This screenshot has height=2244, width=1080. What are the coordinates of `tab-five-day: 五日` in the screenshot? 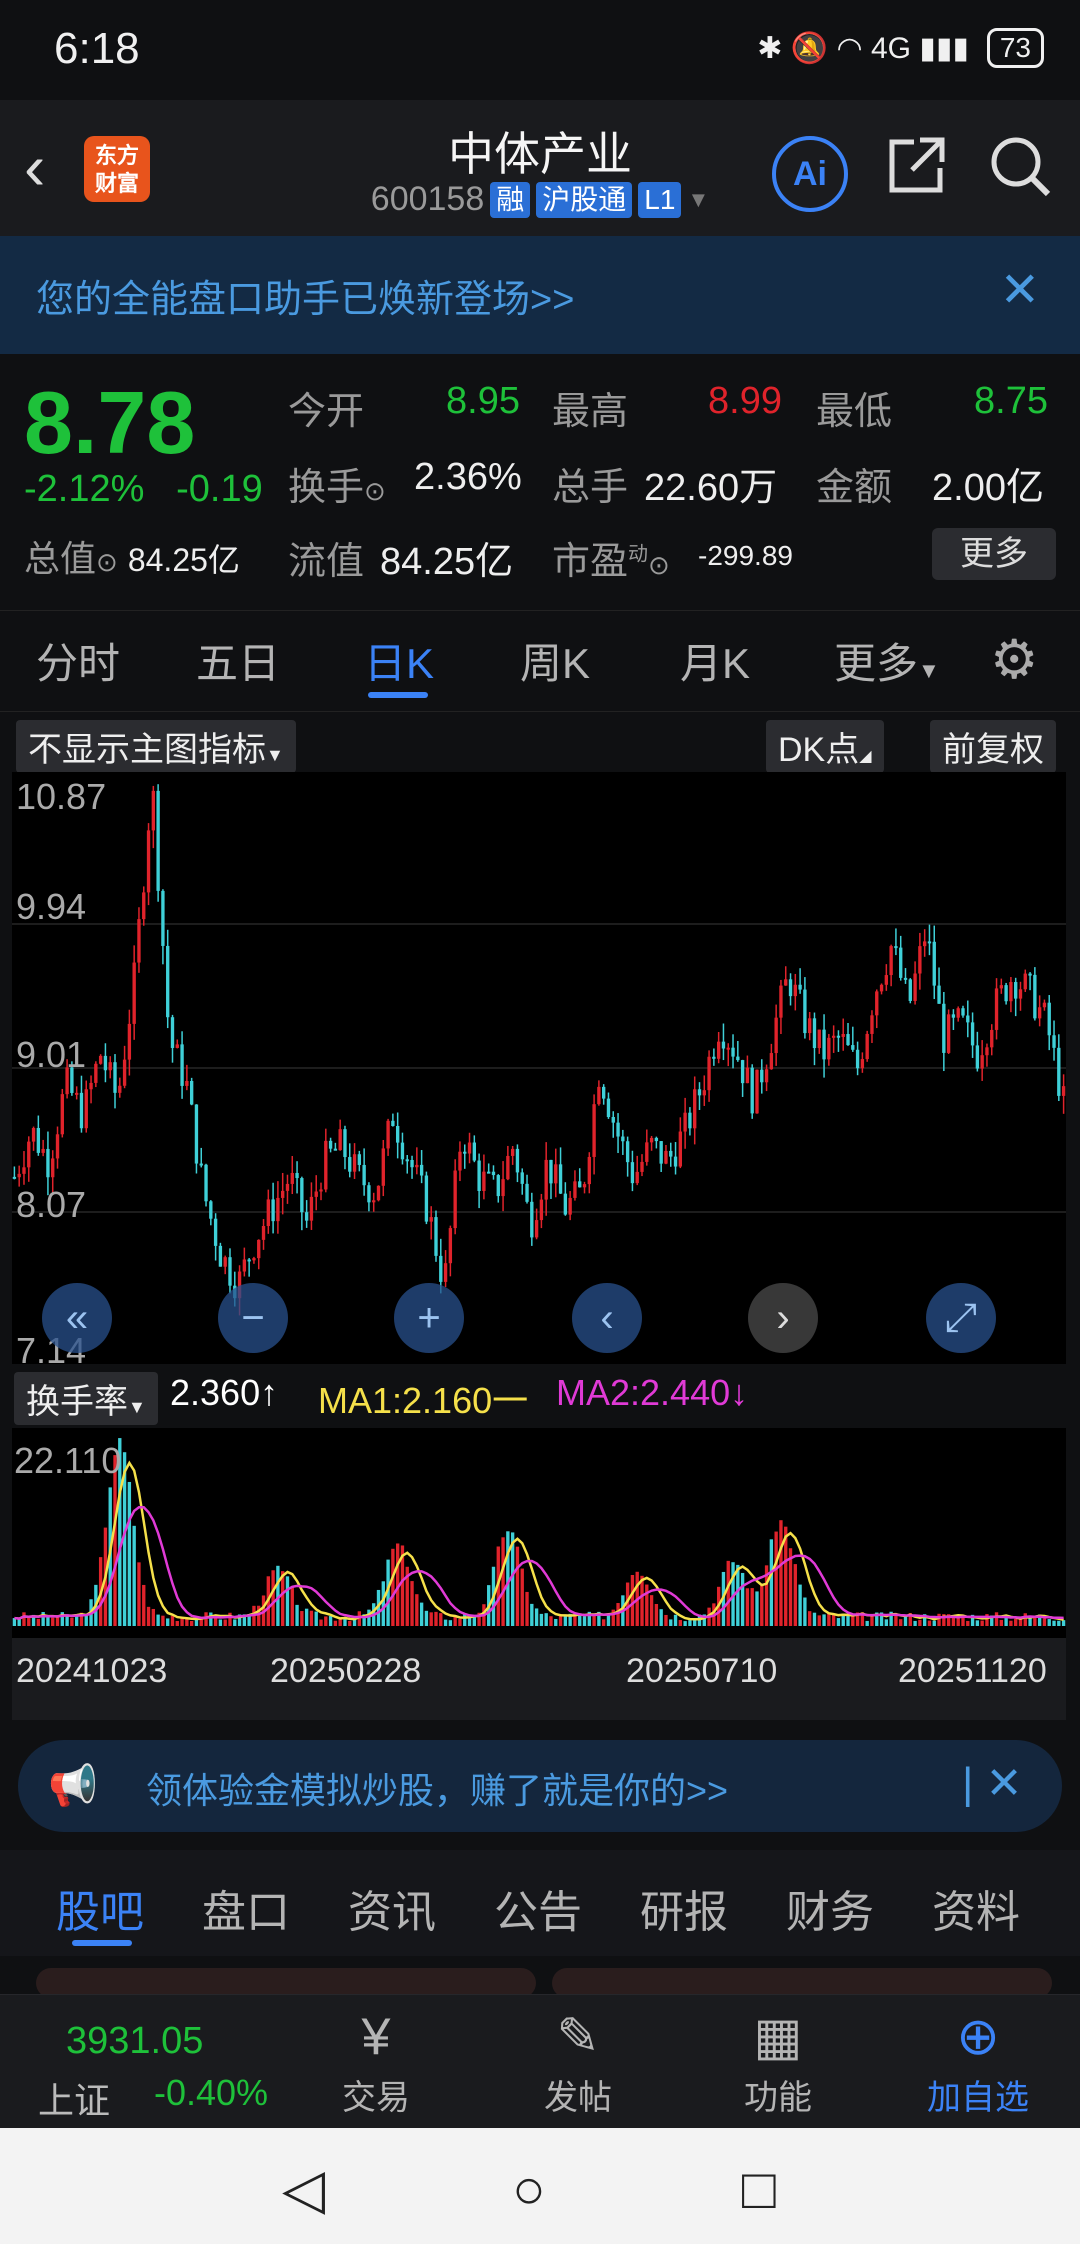 It's located at (238, 663).